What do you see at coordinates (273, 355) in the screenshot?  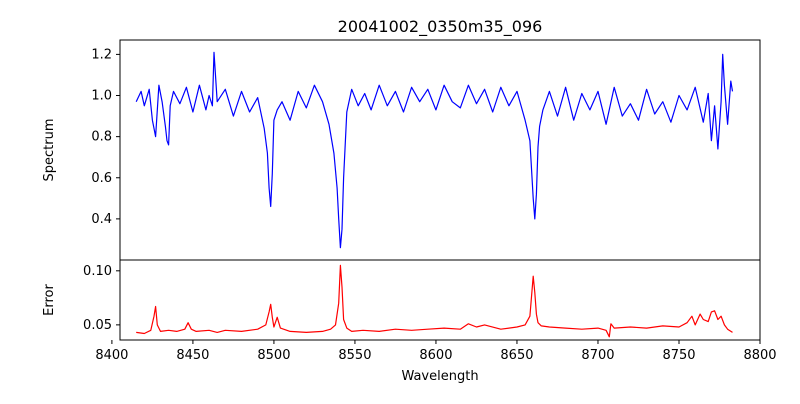 I see `x-tick-label: 8500` at bounding box center [273, 355].